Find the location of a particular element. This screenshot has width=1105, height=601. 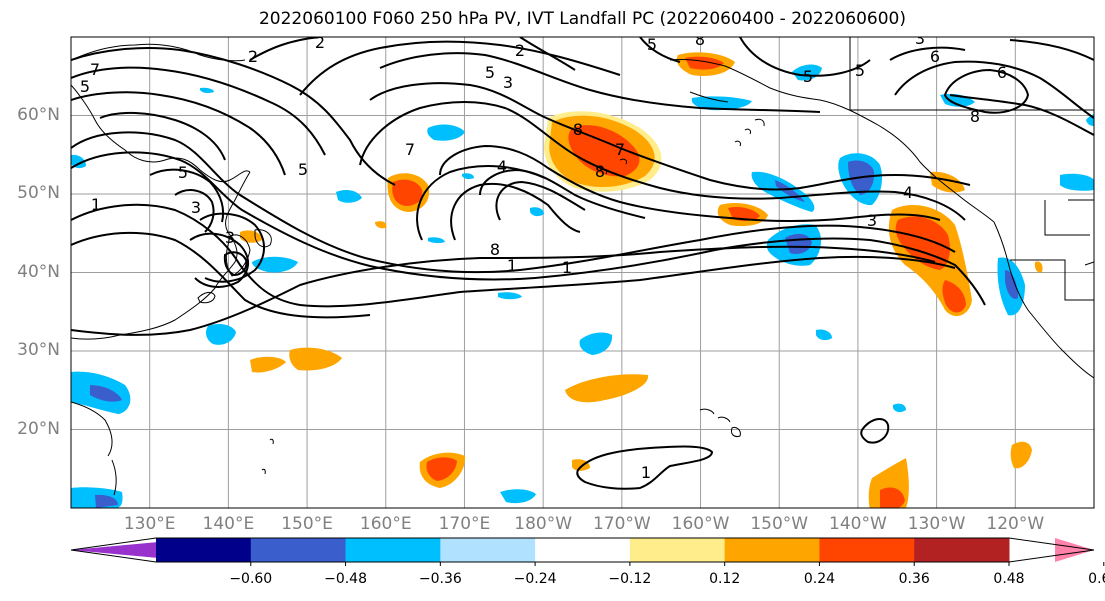

latitude-label: 50°N is located at coordinates (38, 193).